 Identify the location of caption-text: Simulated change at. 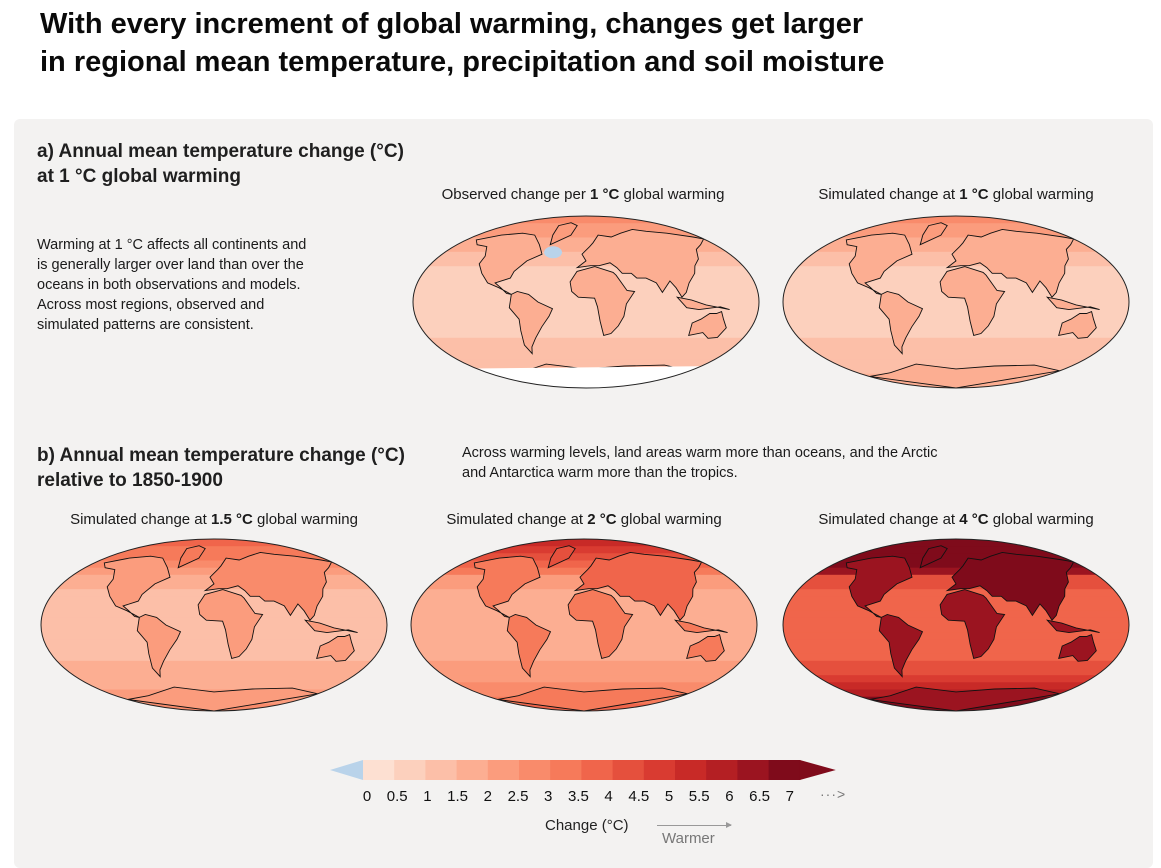
(889, 194).